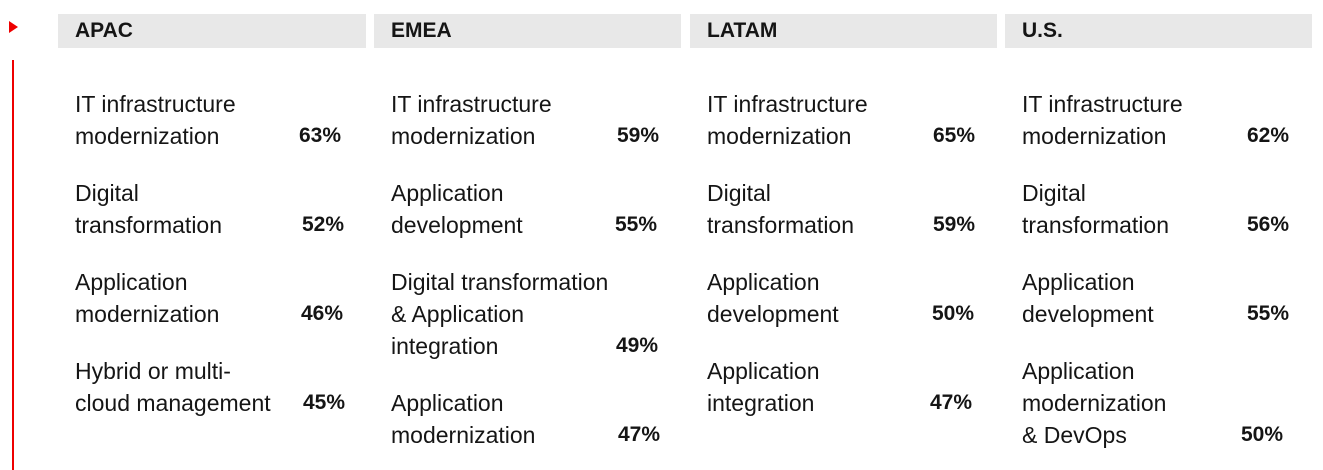 The width and height of the screenshot is (1323, 470). I want to click on item-percentage: 52%, so click(323, 224).